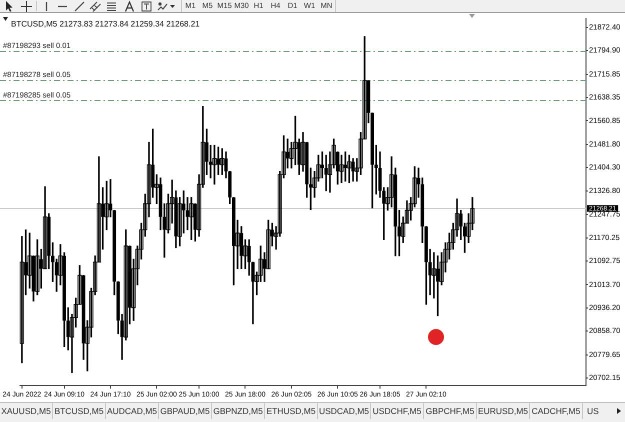  Describe the element at coordinates (450, 411) in the screenshot. I see `text: GBPCHF,M5` at that location.